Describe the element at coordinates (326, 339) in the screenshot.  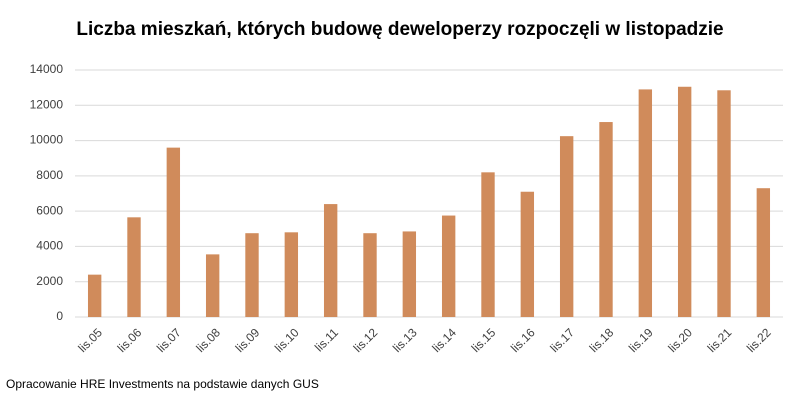
I see `x-tick-label: lis.11` at that location.